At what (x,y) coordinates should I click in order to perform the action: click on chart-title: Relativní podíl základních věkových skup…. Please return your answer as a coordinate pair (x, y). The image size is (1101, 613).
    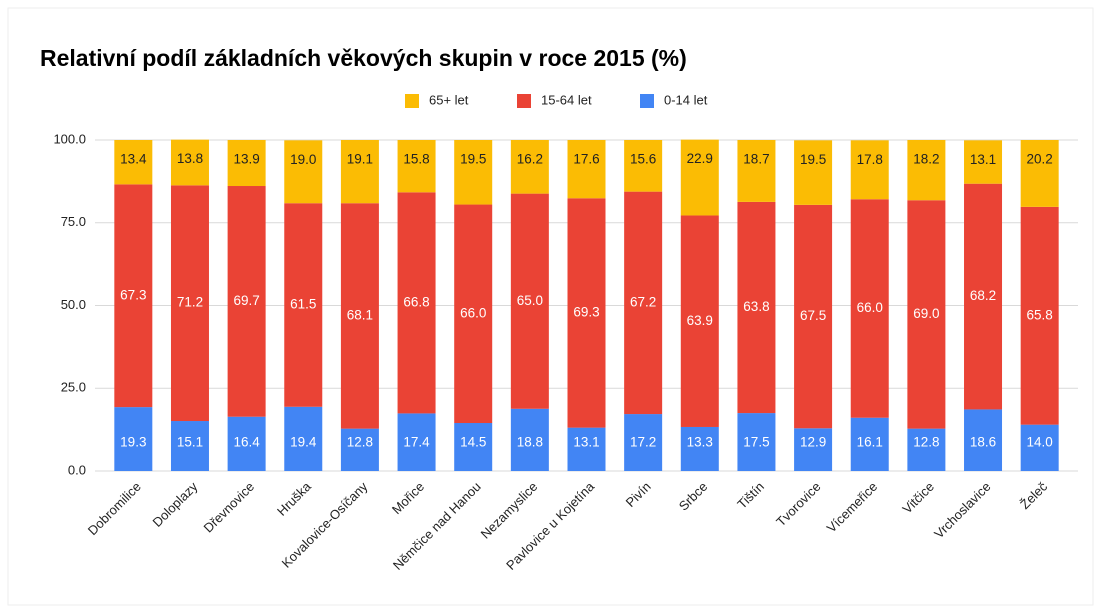
    Looking at the image, I should click on (363, 58).